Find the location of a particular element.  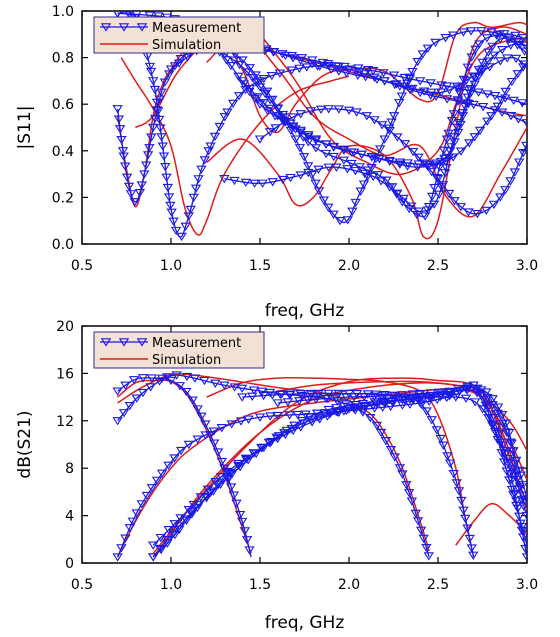

legend-box is located at coordinates (179, 35).